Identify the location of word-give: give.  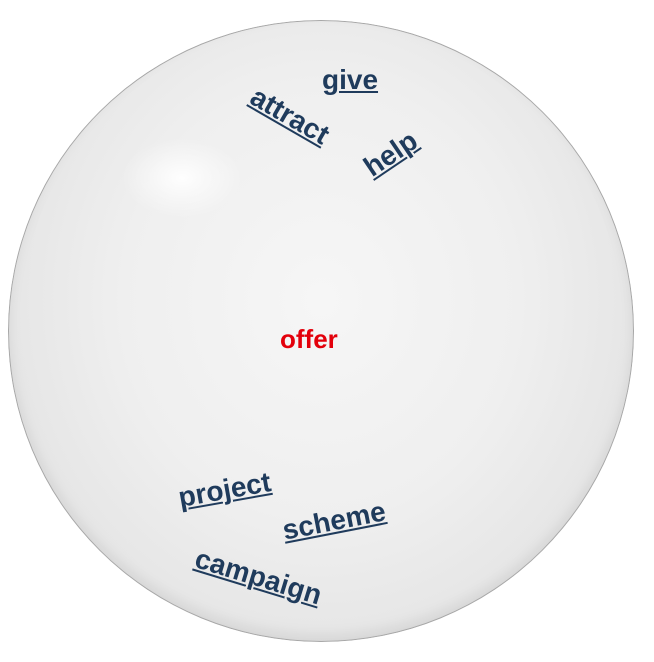
(350, 79).